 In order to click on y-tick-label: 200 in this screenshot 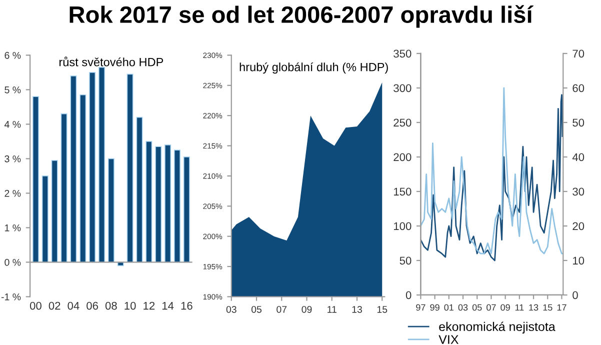, I will do `click(403, 157)`.